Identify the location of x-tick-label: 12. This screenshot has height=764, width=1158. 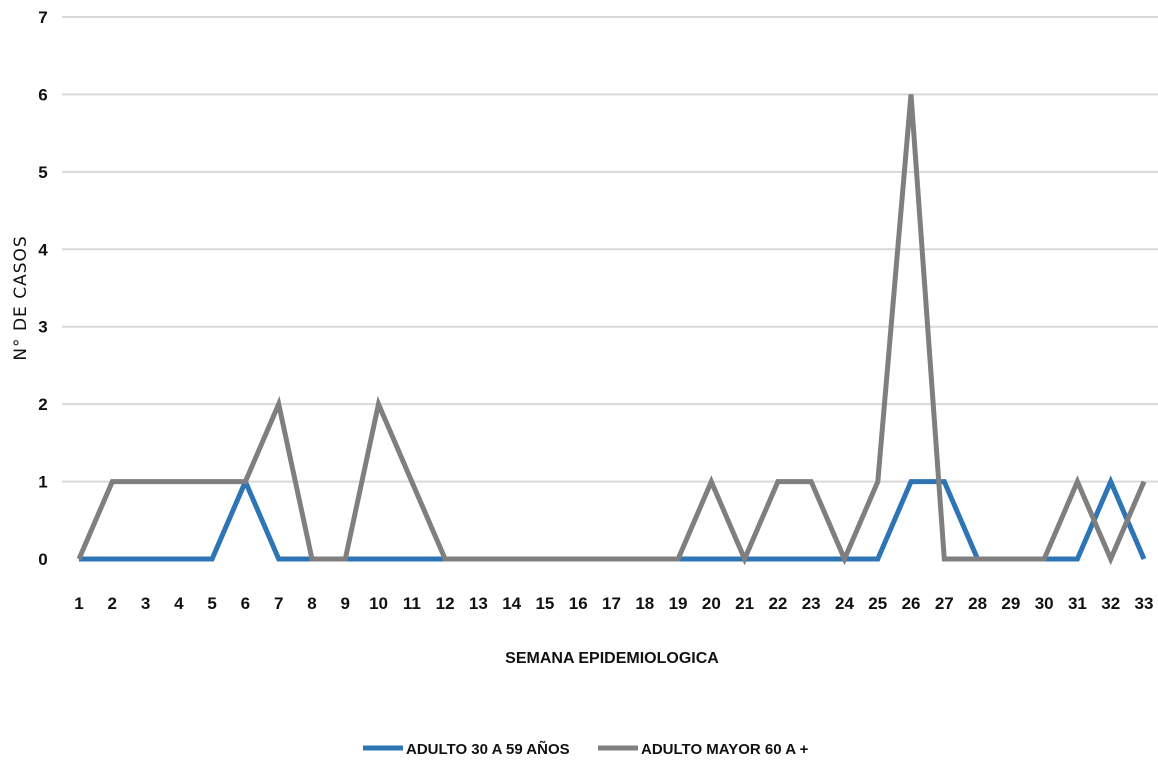
(445, 603).